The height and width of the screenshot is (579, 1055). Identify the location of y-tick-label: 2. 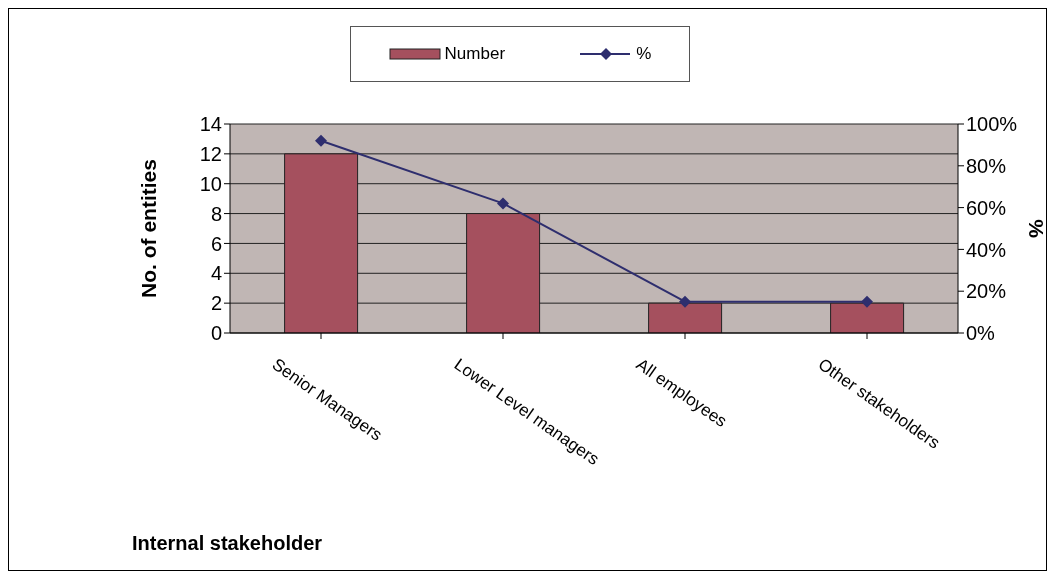
(216, 303).